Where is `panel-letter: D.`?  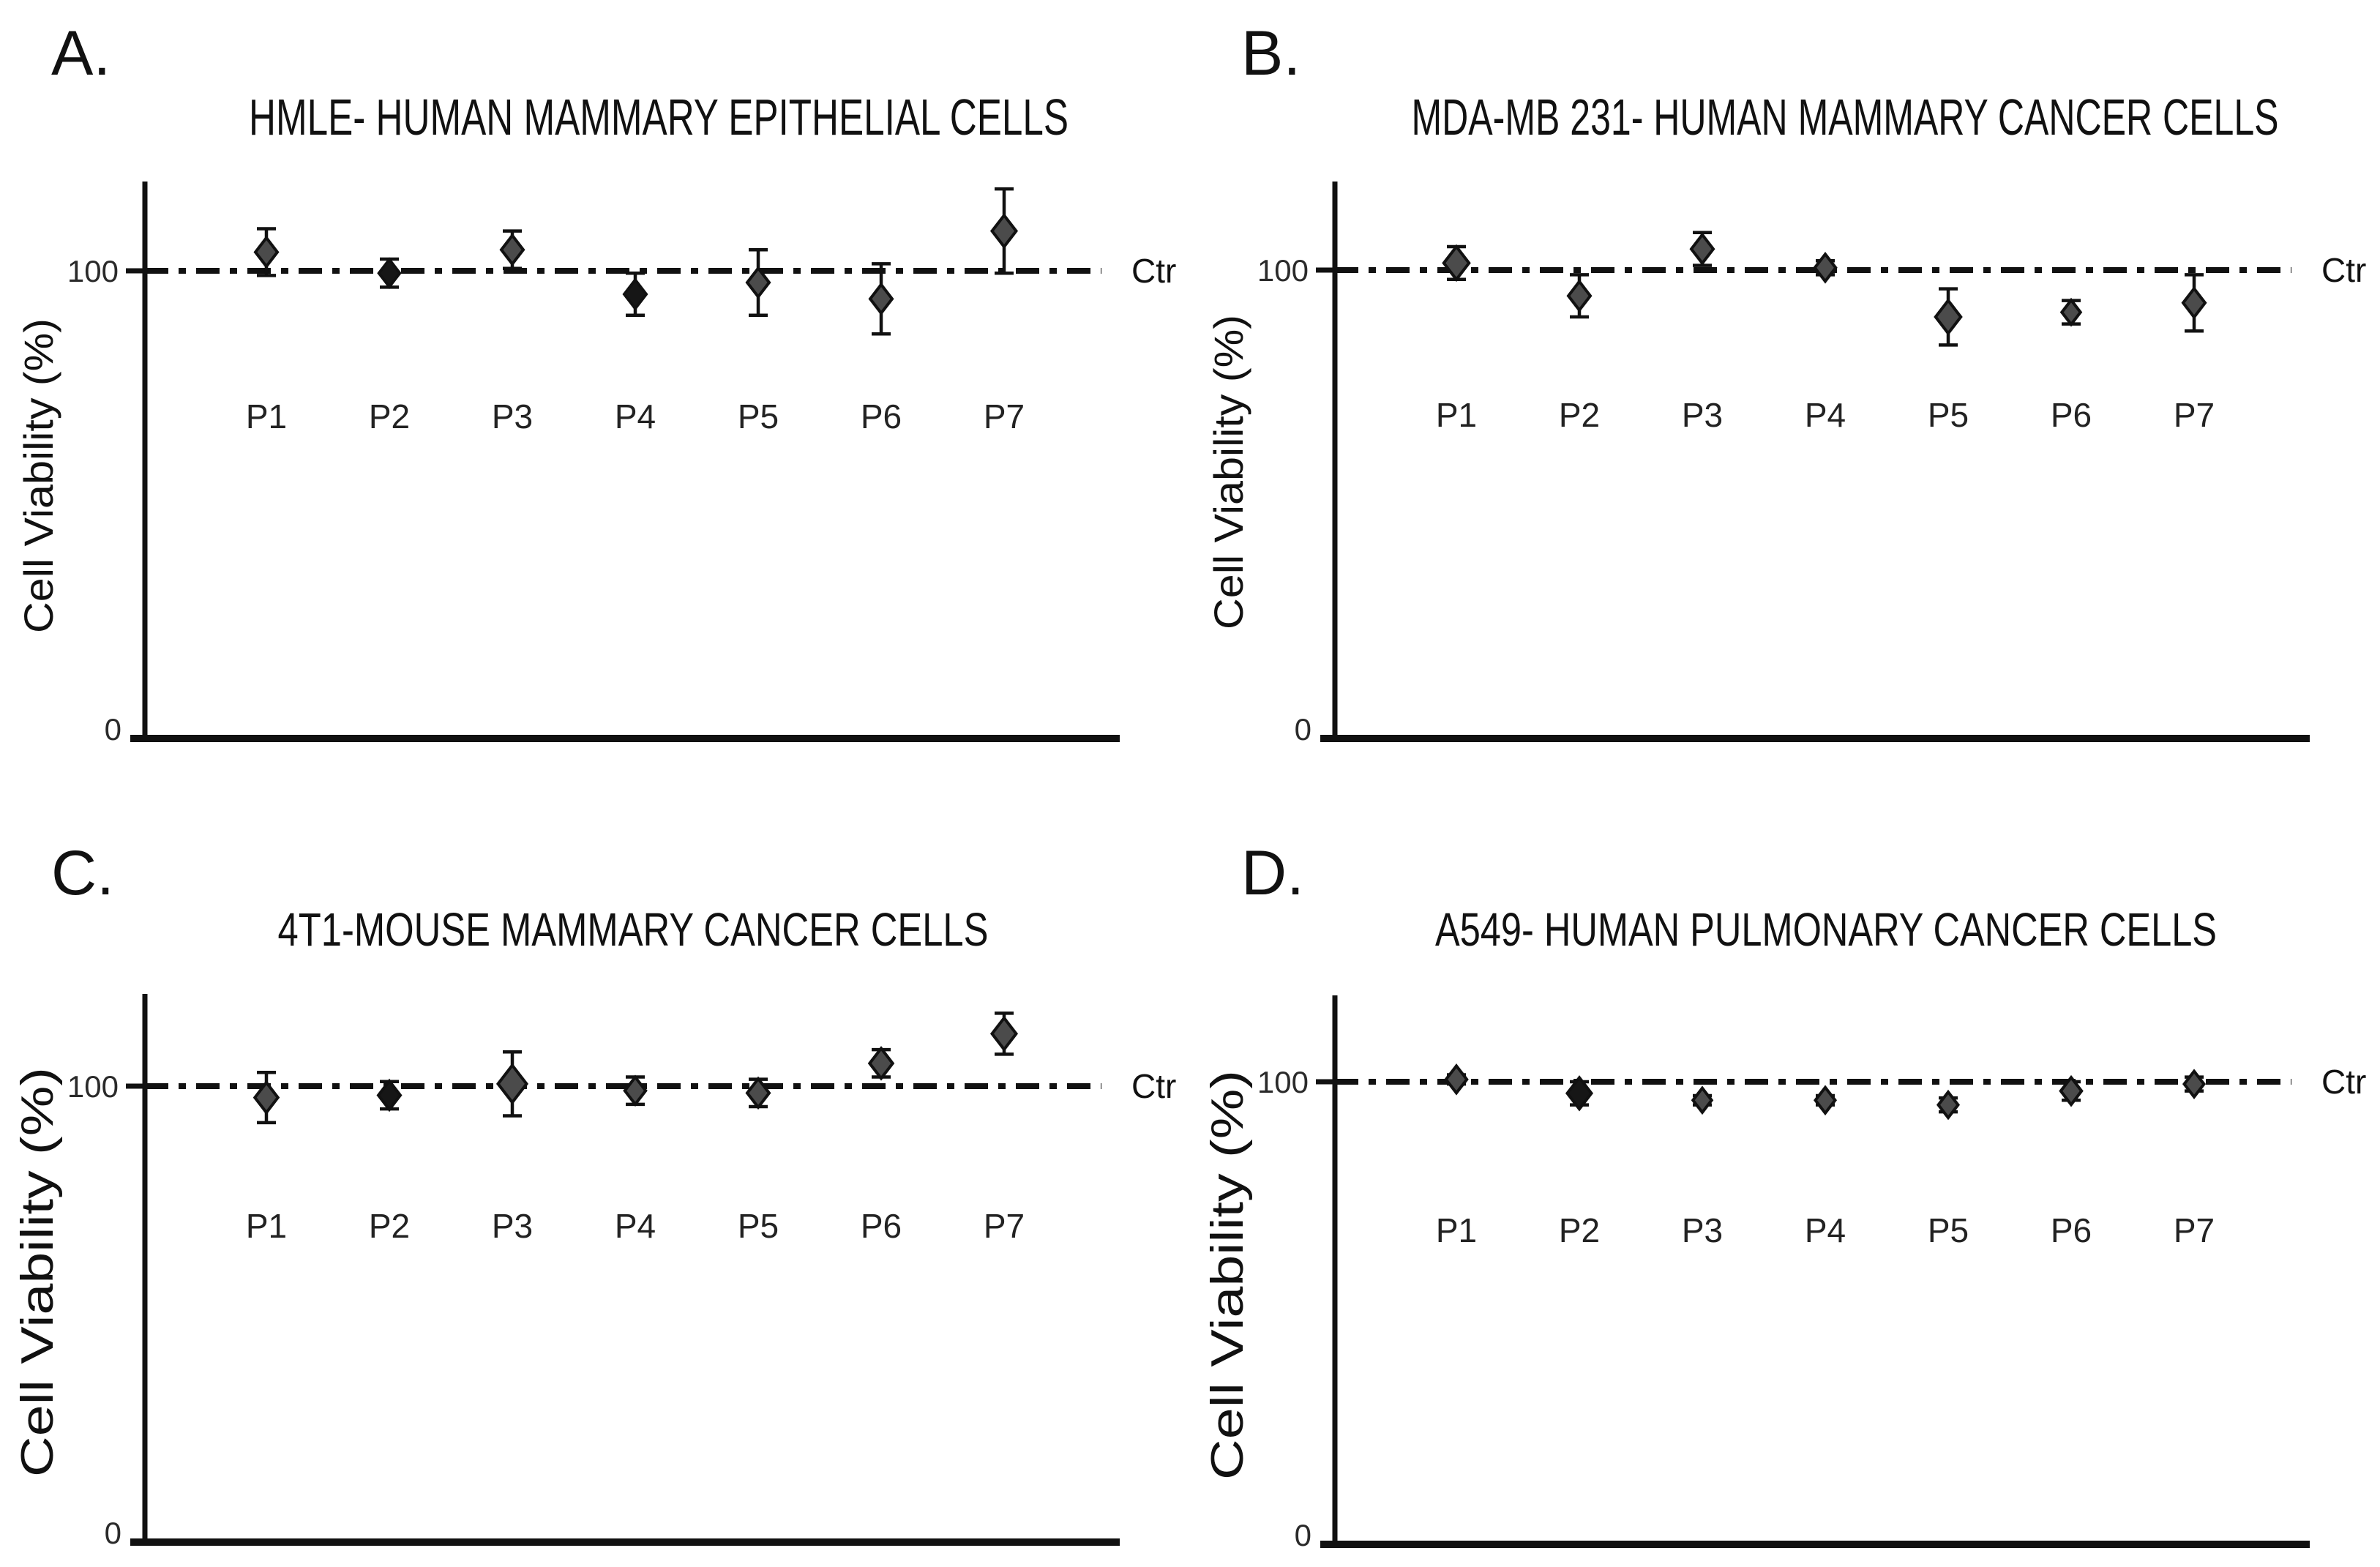
panel-letter: D. is located at coordinates (1272, 873).